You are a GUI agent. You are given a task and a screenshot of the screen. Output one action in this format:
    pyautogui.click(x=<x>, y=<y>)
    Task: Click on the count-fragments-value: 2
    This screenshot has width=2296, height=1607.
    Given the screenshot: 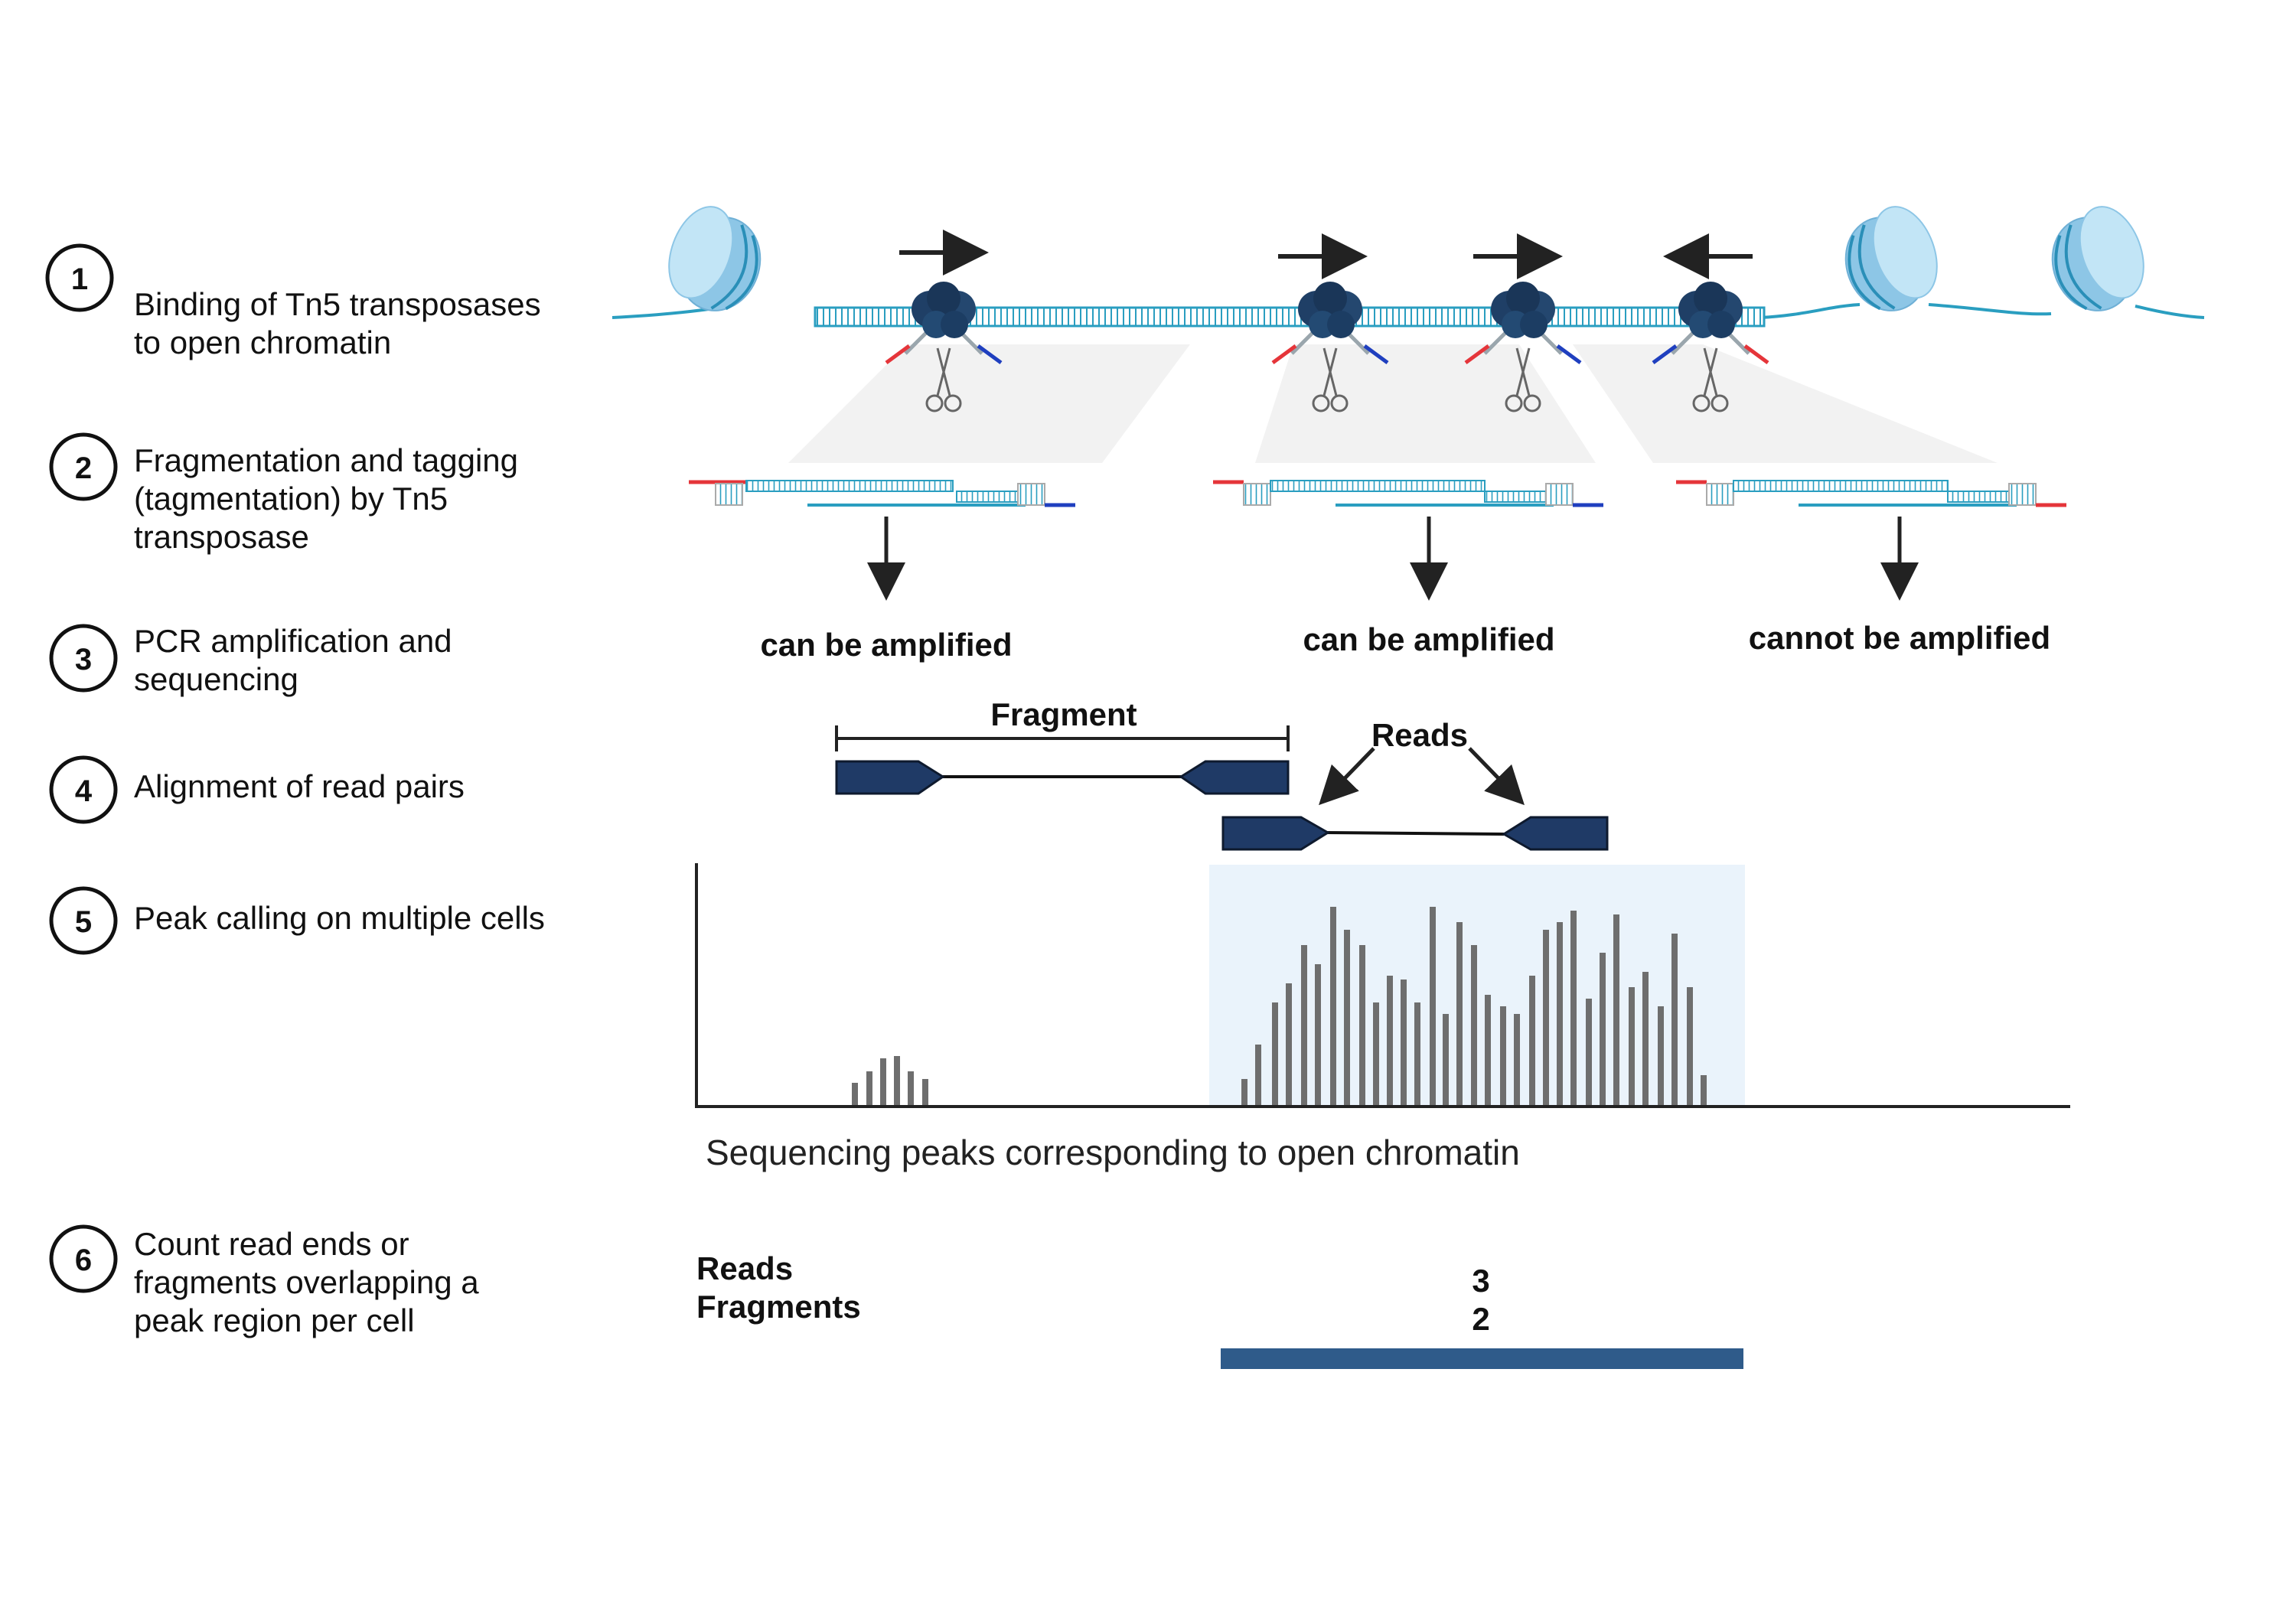 What is the action you would take?
    pyautogui.click(x=1480, y=1319)
    